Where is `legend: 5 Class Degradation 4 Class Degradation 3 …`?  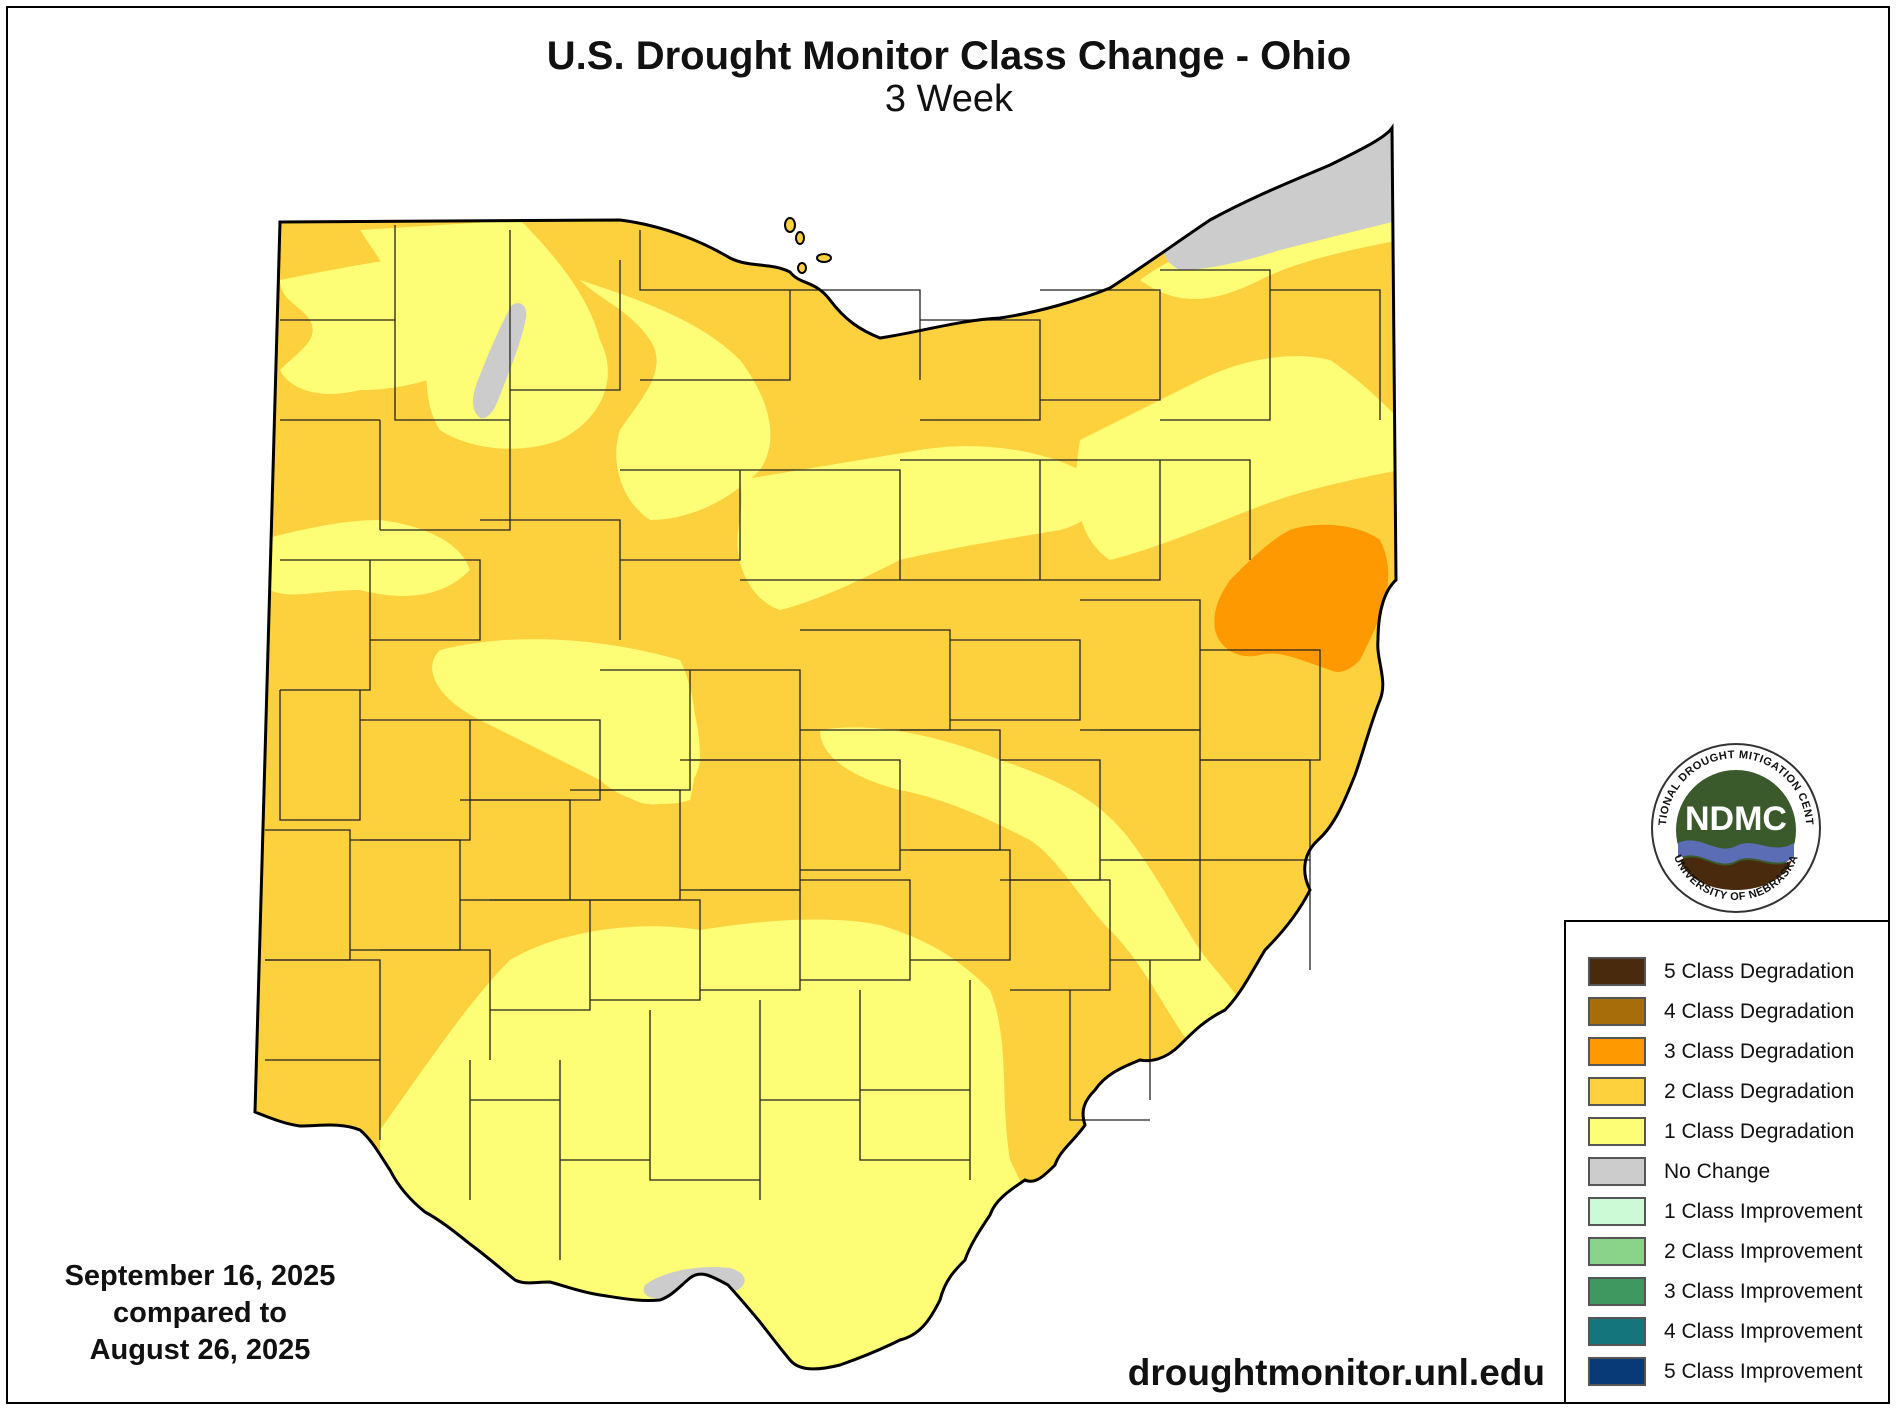
legend: 5 Class Degradation 4 Class Degradation 3 … is located at coordinates (1727, 1162).